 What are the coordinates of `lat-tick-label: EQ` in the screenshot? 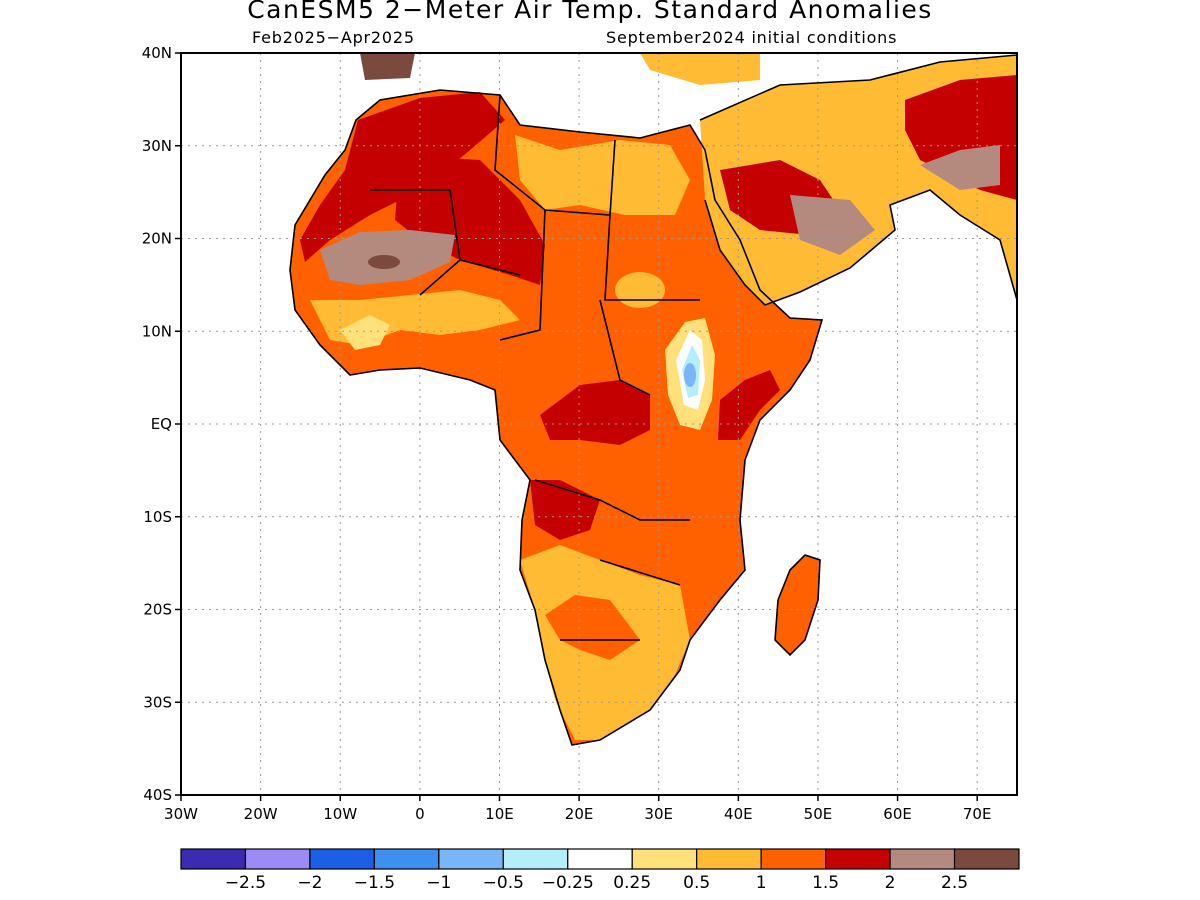 It's located at (161, 424).